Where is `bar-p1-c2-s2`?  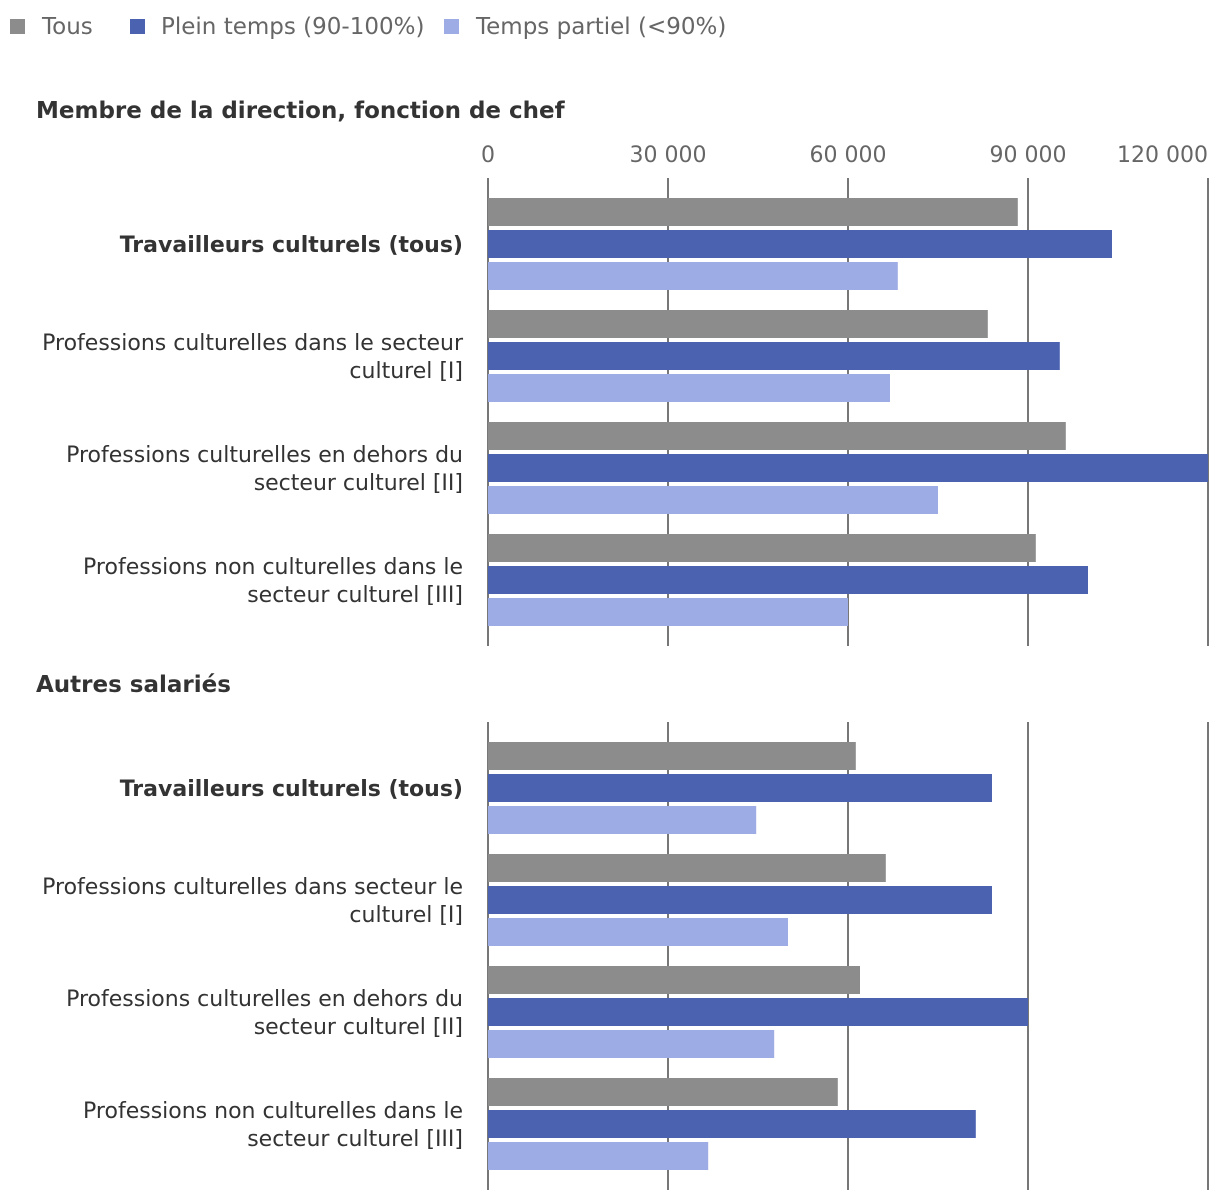 bar-p1-c2-s2 is located at coordinates (774, 356).